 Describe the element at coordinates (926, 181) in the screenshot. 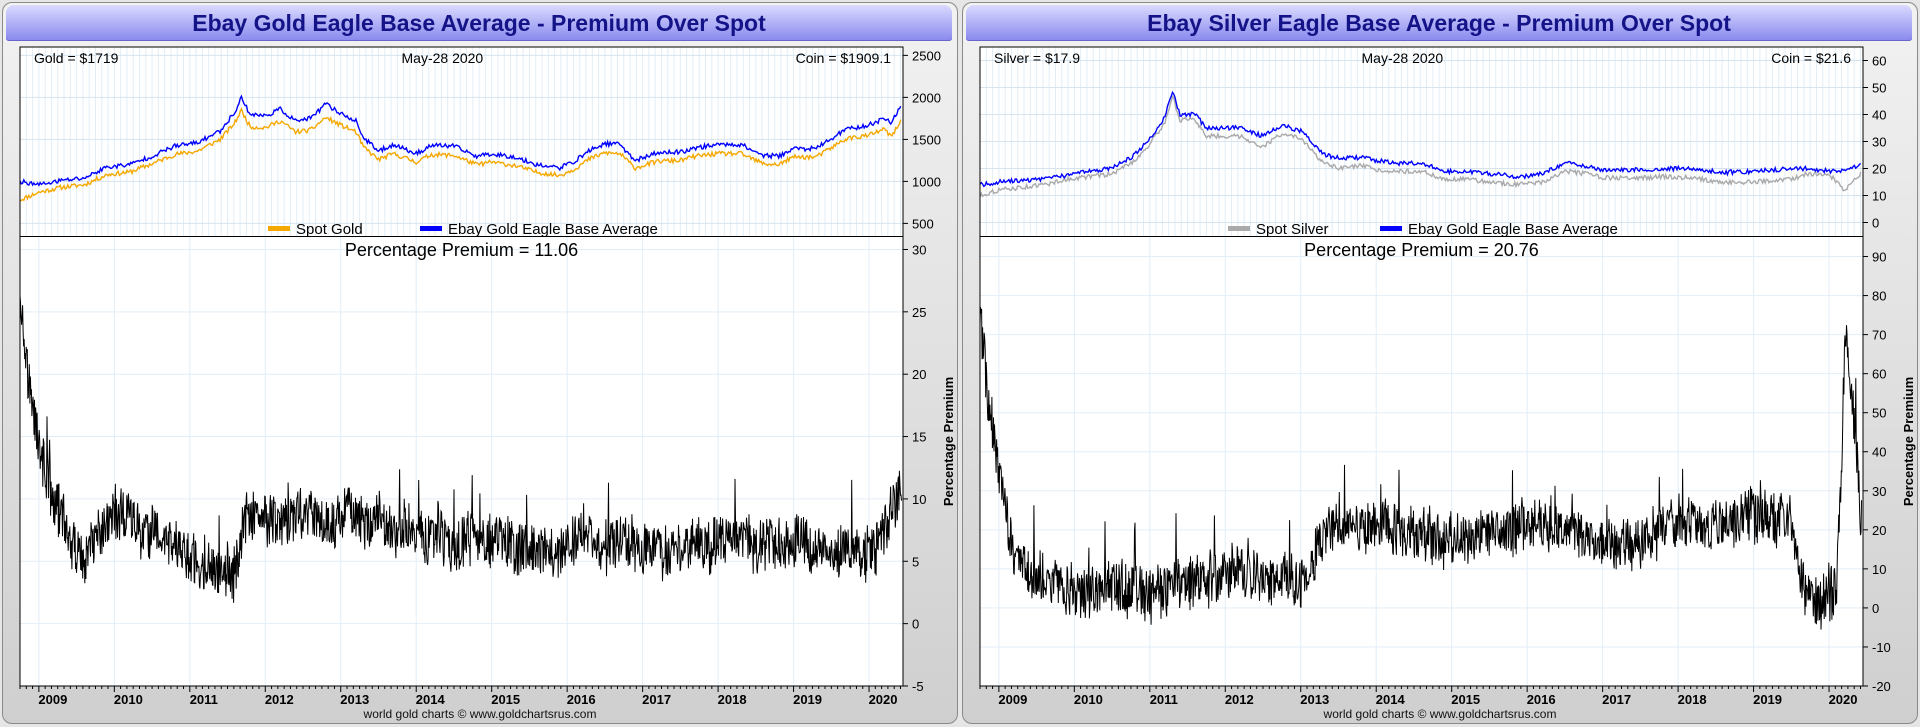

I see `y-tick-label: 1000` at that location.